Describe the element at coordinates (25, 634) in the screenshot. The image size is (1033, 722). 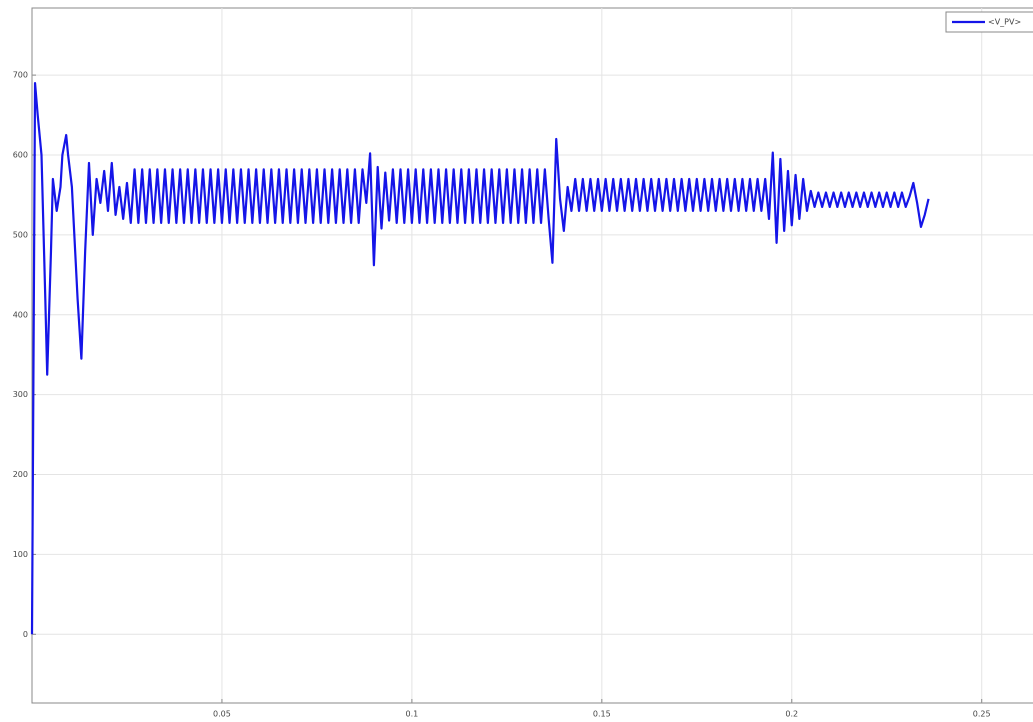
I see `y-tick-label: 0` at that location.